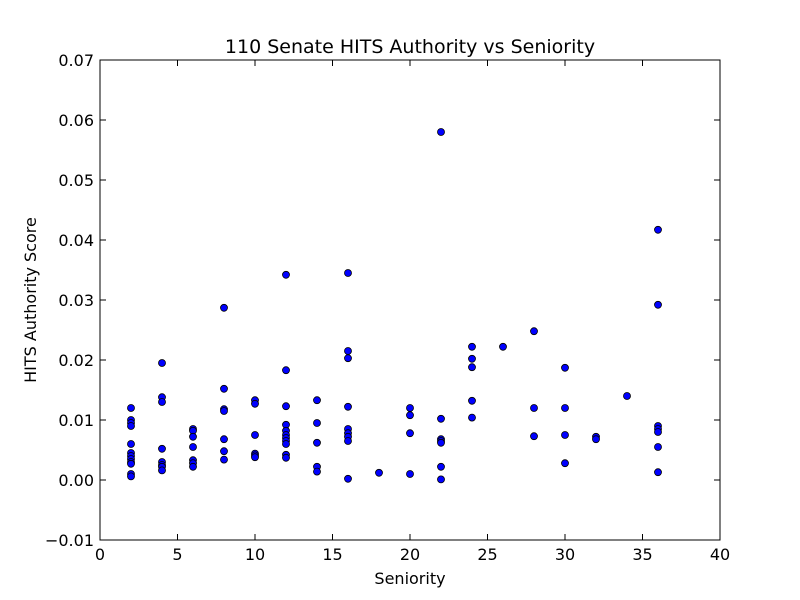  Describe the element at coordinates (76, 420) in the screenshot. I see `y-tick-label: 0.01` at that location.